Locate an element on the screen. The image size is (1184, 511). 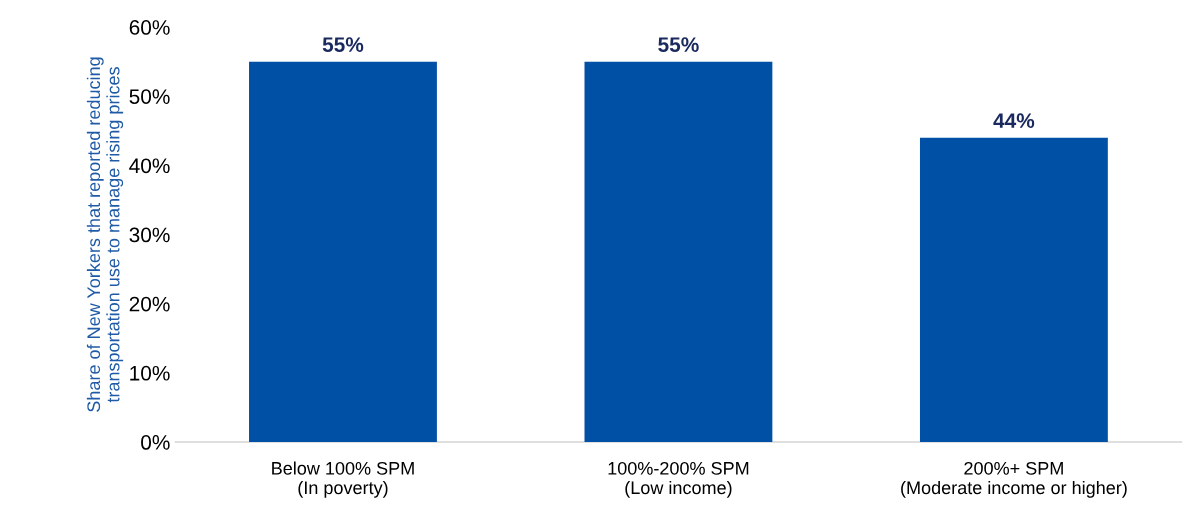
y-tick-label: 60% is located at coordinates (149, 27).